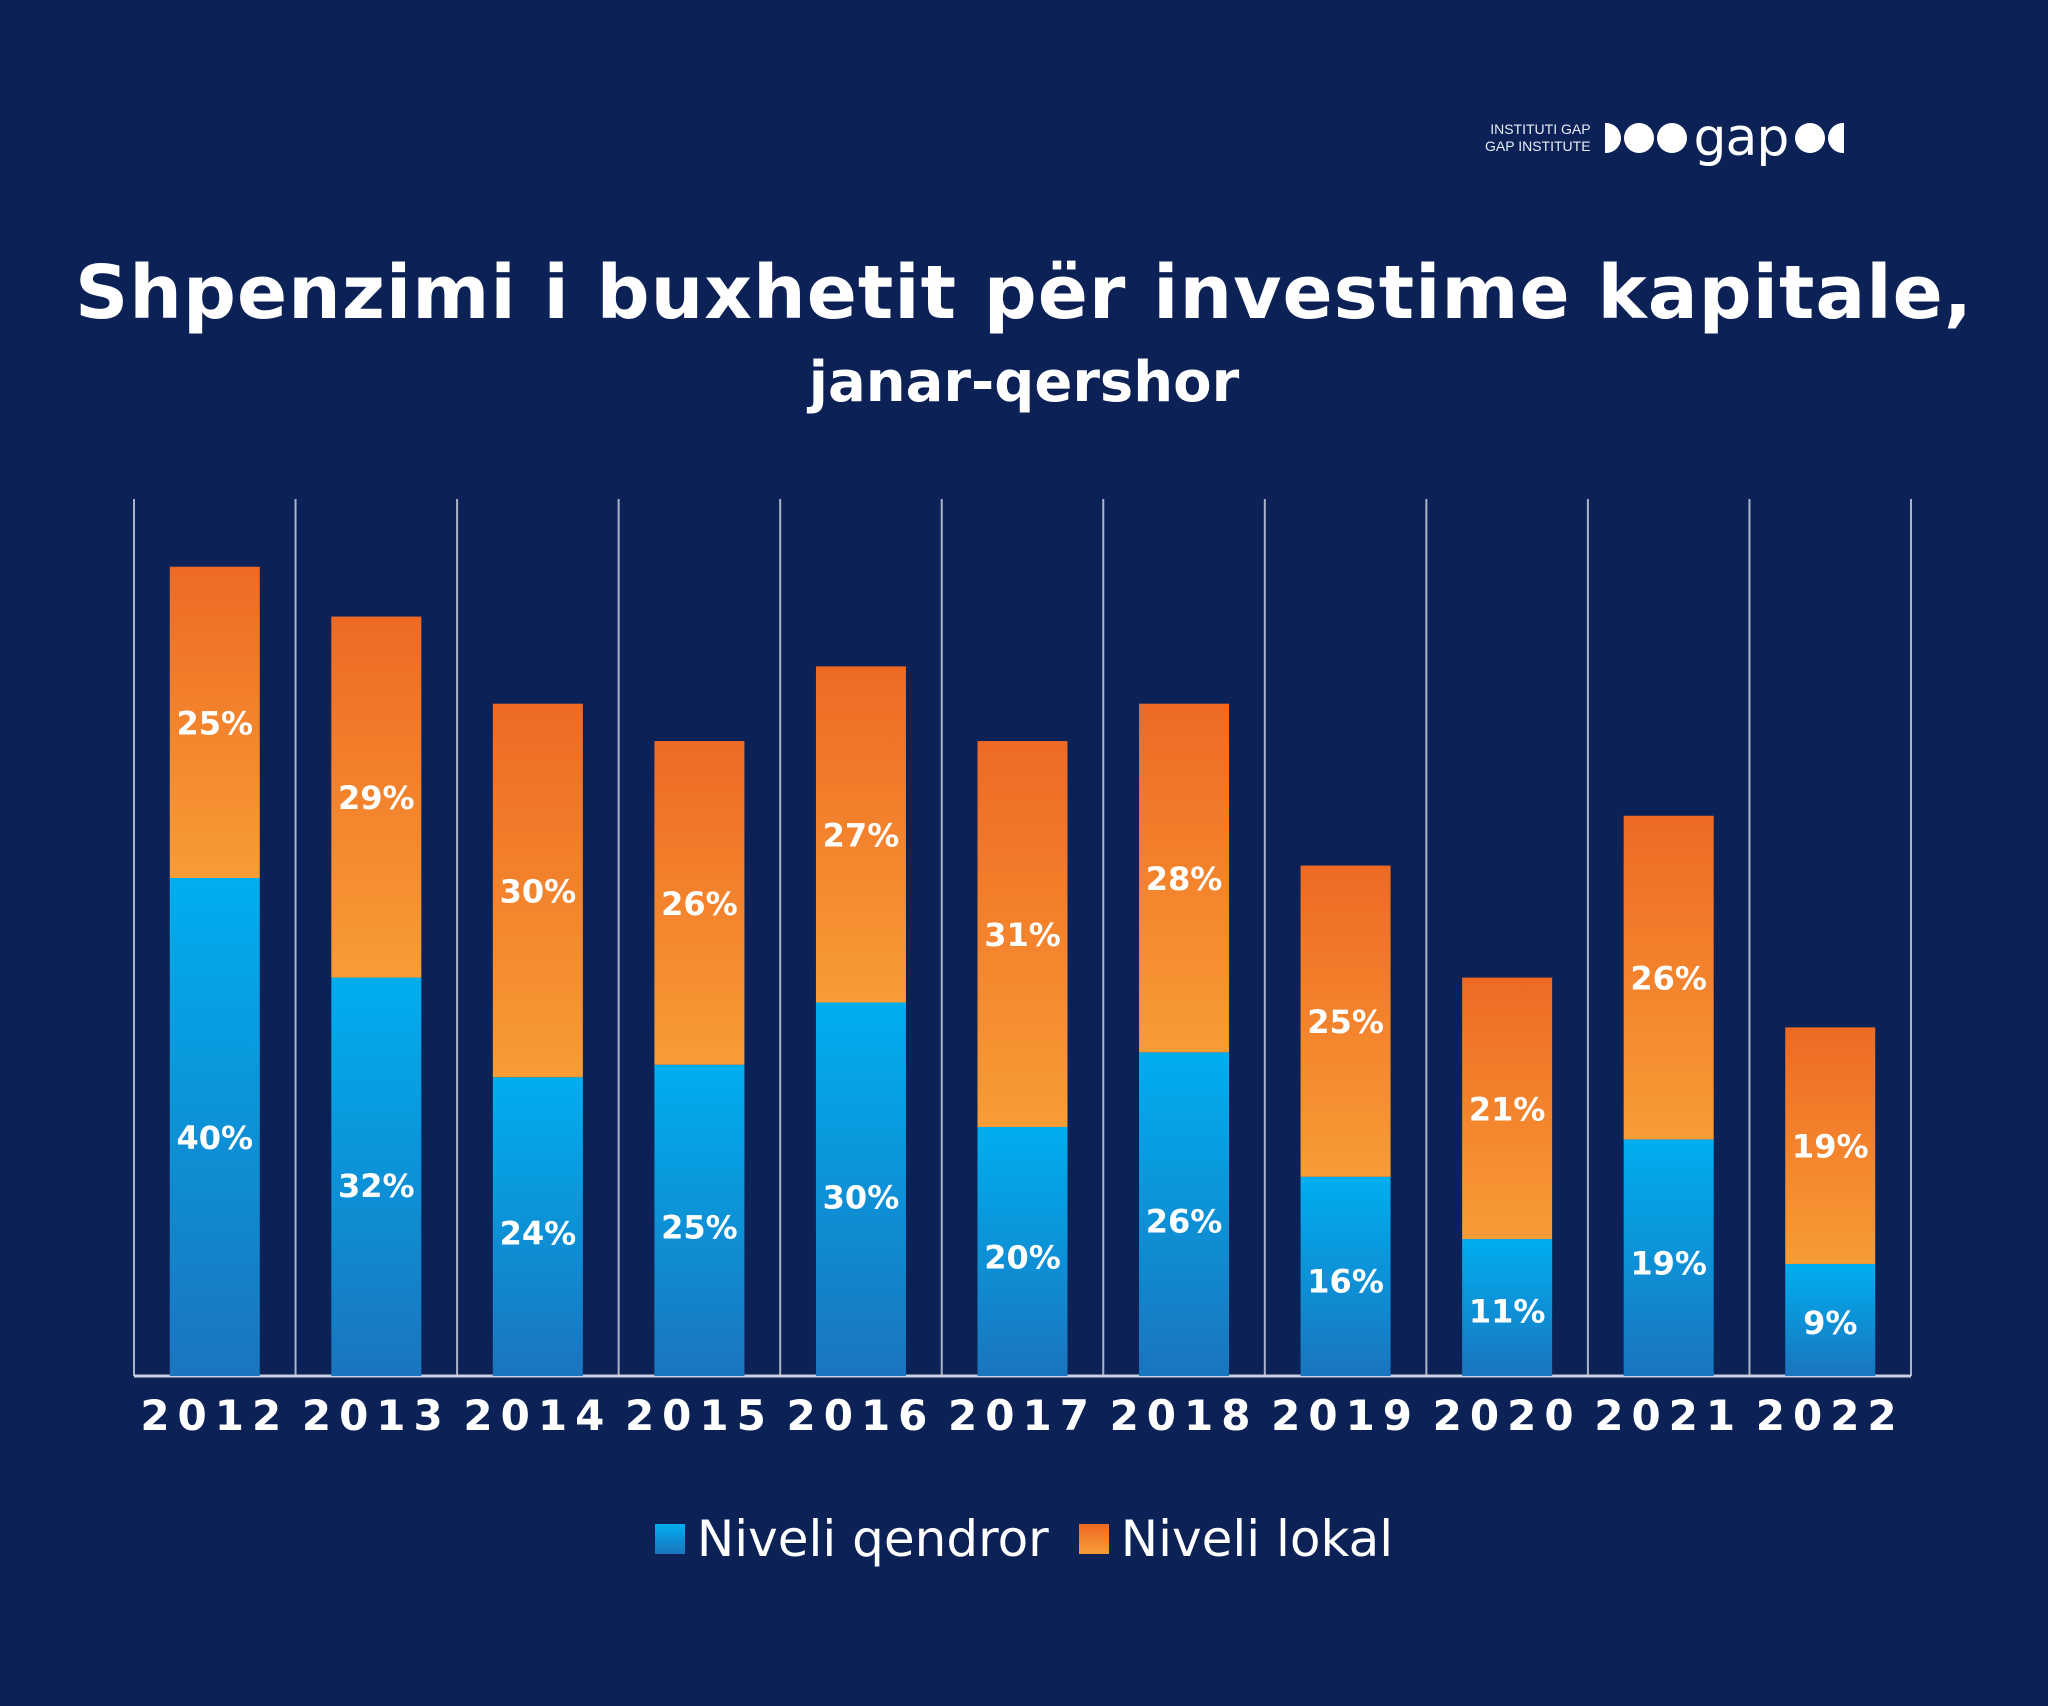  What do you see at coordinates (1540, 129) in the screenshot?
I see `logo-line-1: INSTITUTI GAP` at bounding box center [1540, 129].